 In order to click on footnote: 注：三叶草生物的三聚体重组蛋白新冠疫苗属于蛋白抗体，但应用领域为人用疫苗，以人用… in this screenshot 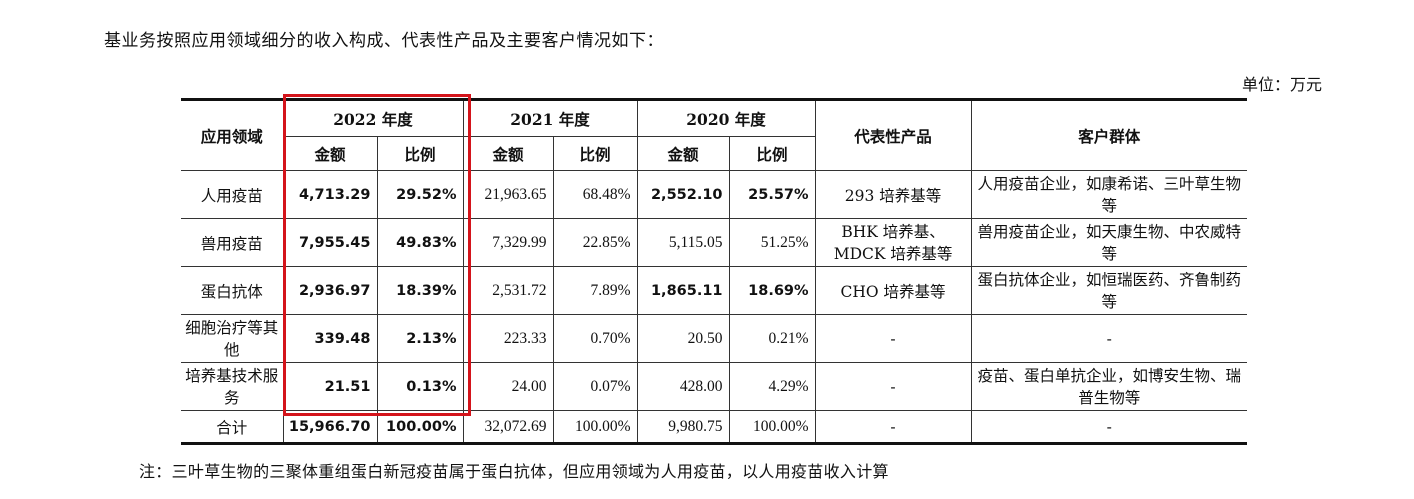, I will do `click(514, 471)`.